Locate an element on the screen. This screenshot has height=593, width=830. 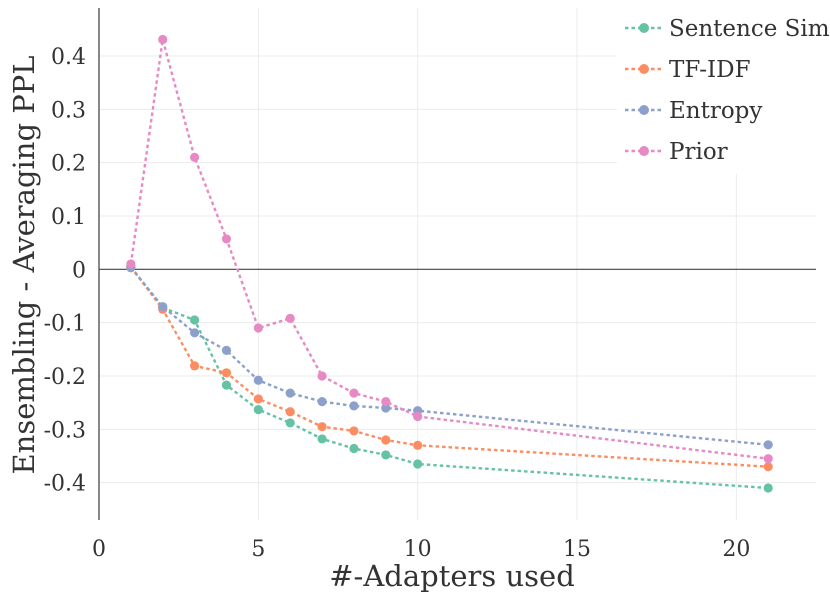
legend-item: TF-IDF is located at coordinates (688, 70).